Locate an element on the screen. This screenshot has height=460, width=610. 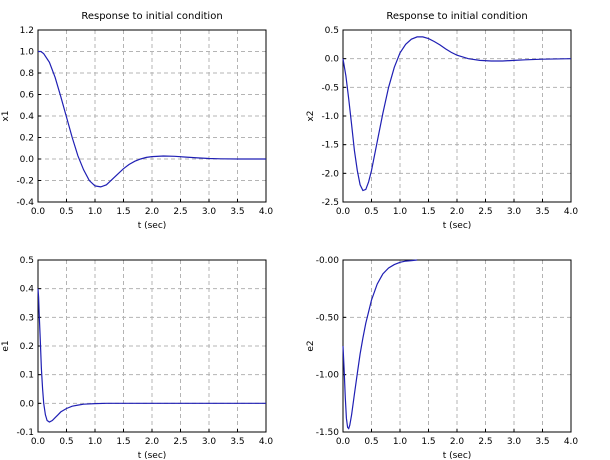
y-tick-label: -2.5 is located at coordinates (330, 203).